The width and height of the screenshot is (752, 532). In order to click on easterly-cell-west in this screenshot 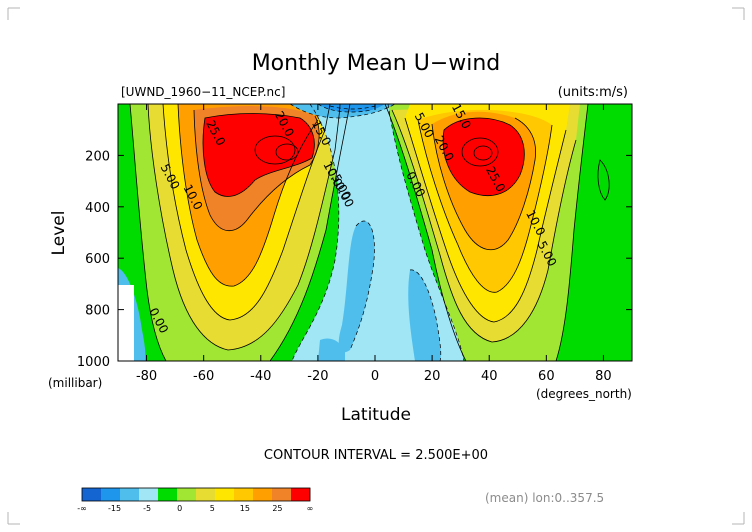, I will do `click(356, 287)`.